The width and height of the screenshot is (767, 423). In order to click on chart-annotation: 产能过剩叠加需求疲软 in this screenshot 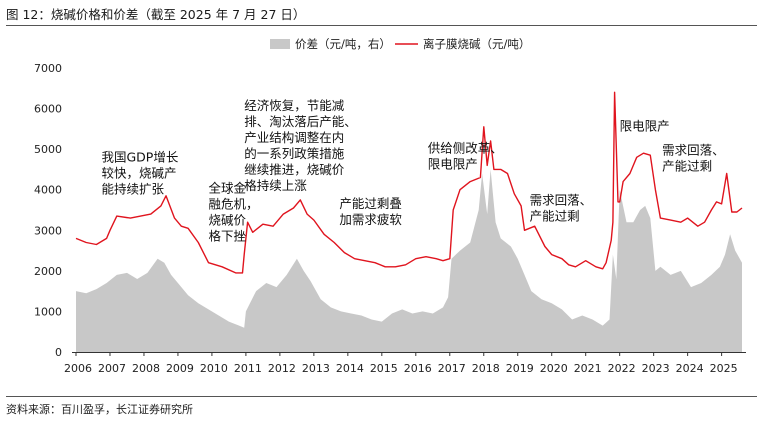, I will do `click(370, 211)`.